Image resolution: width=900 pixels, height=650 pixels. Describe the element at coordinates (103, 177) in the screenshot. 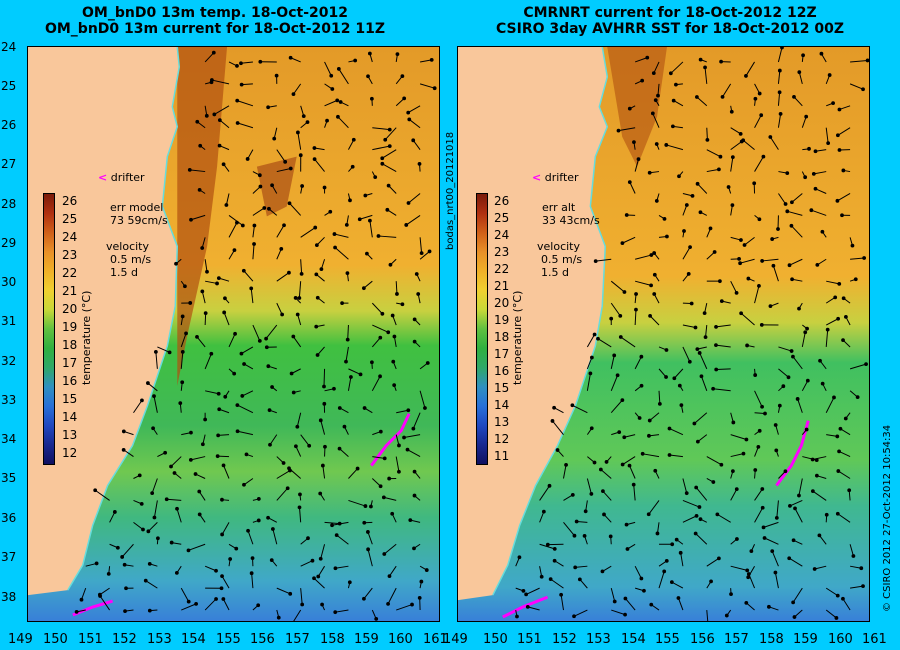

I see `drifter-arrow-icon: <` at that location.